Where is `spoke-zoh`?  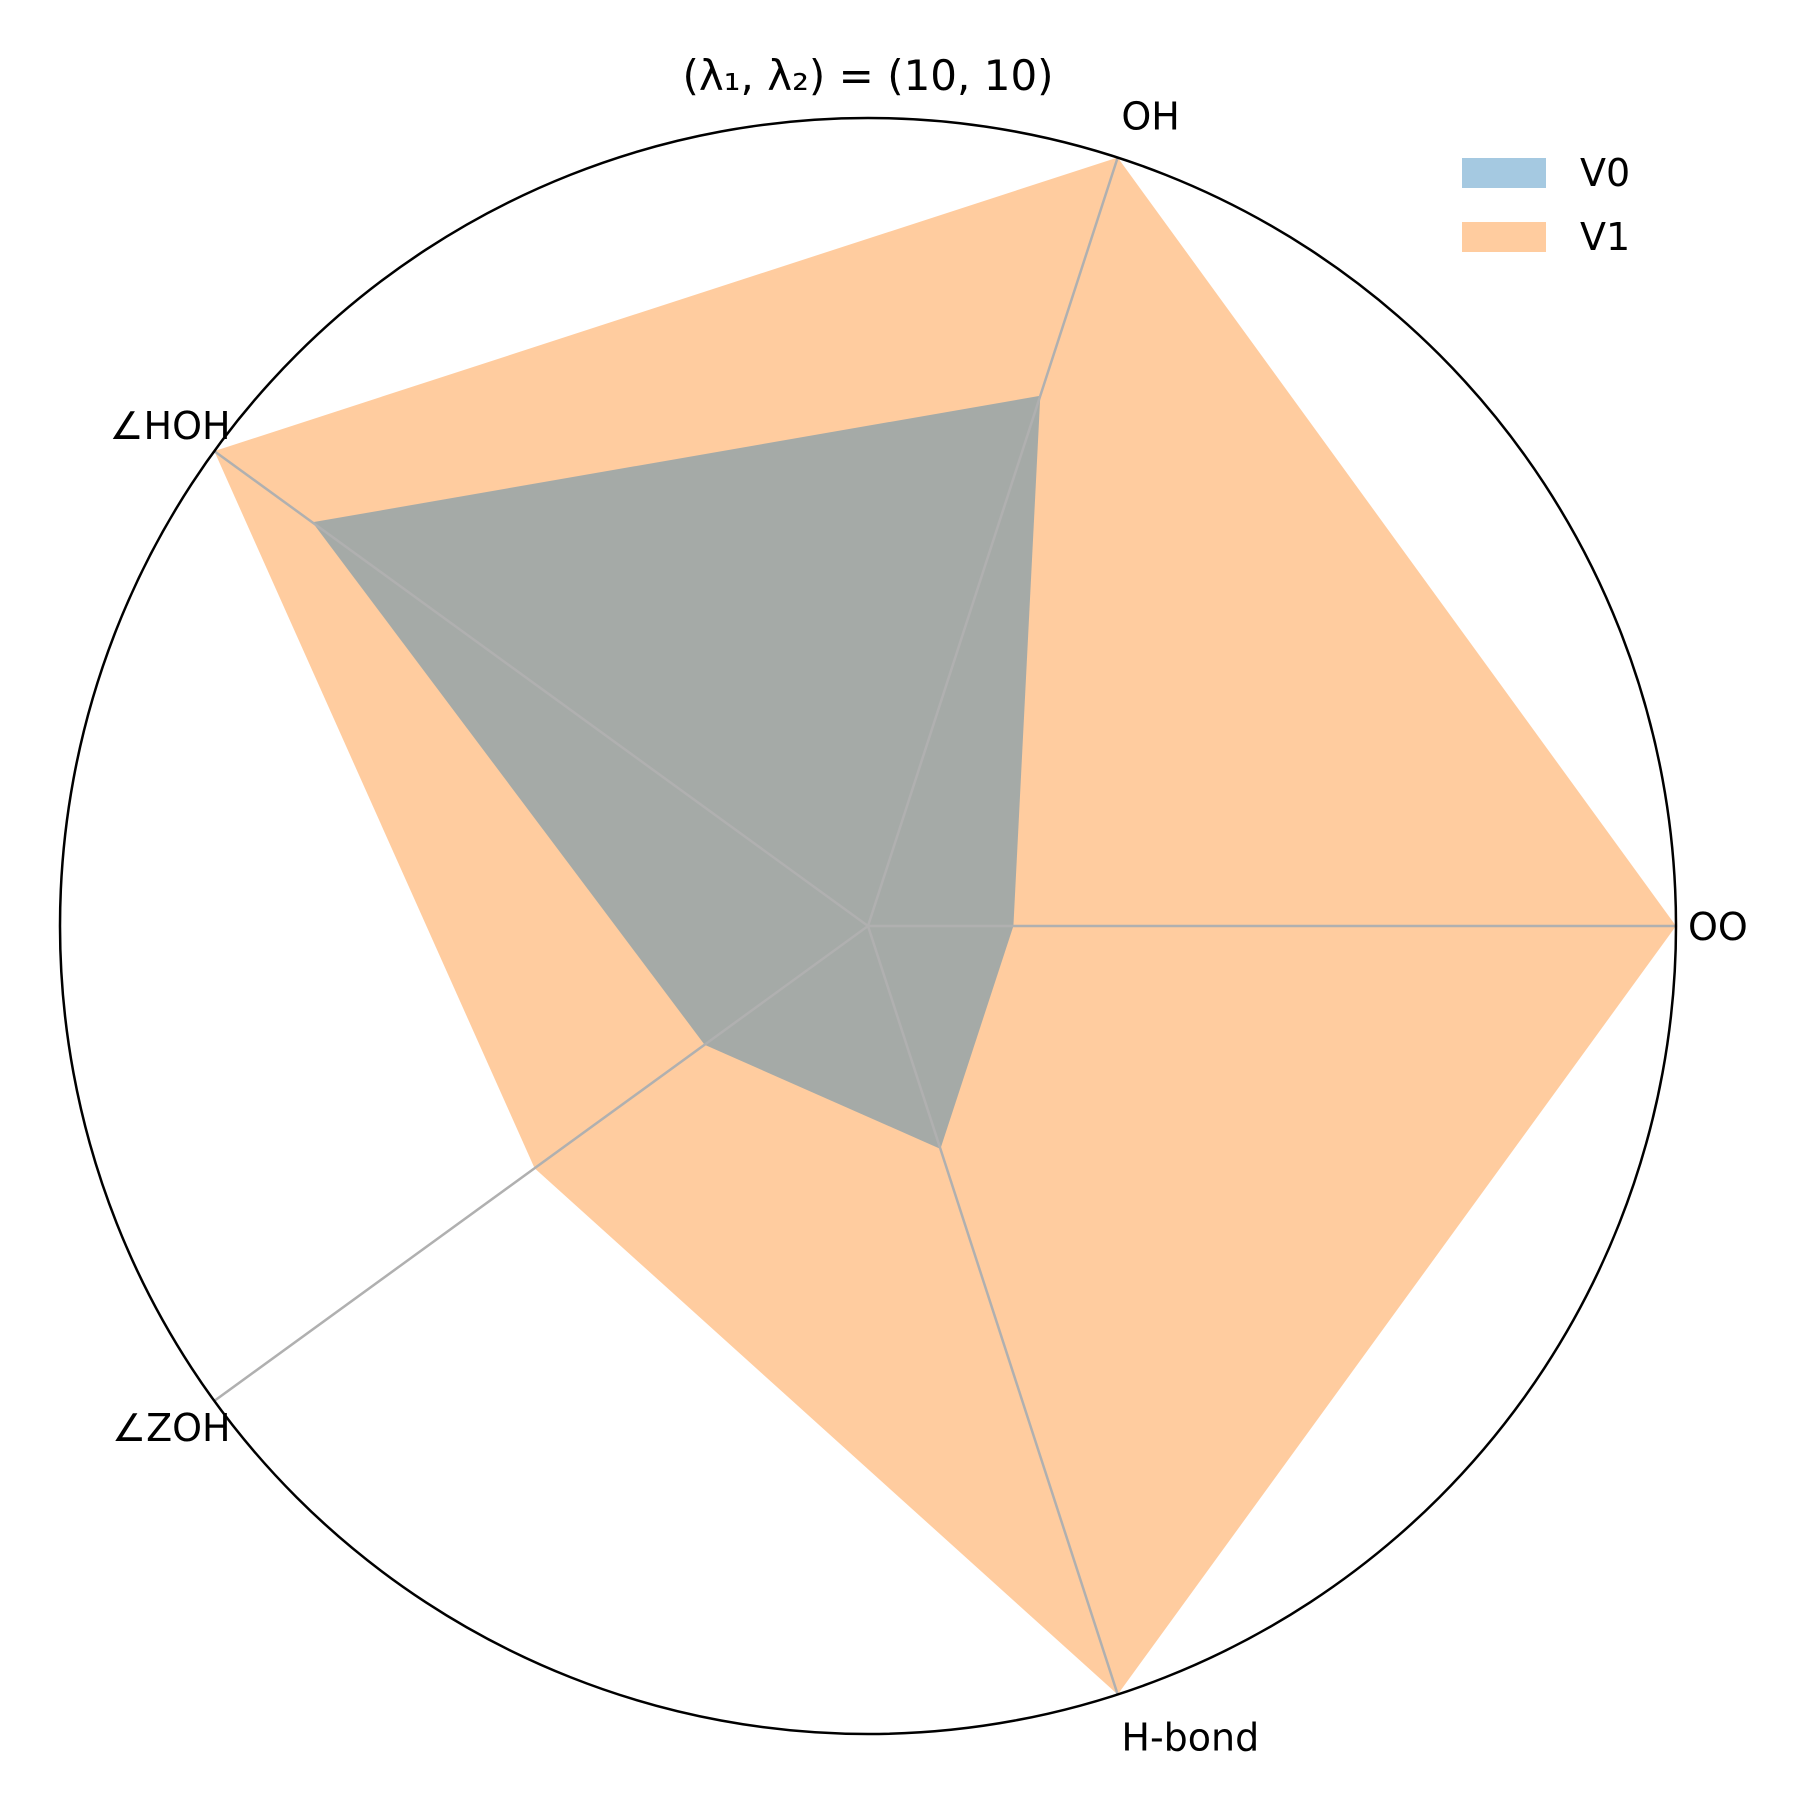 spoke-zoh is located at coordinates (541, 1163).